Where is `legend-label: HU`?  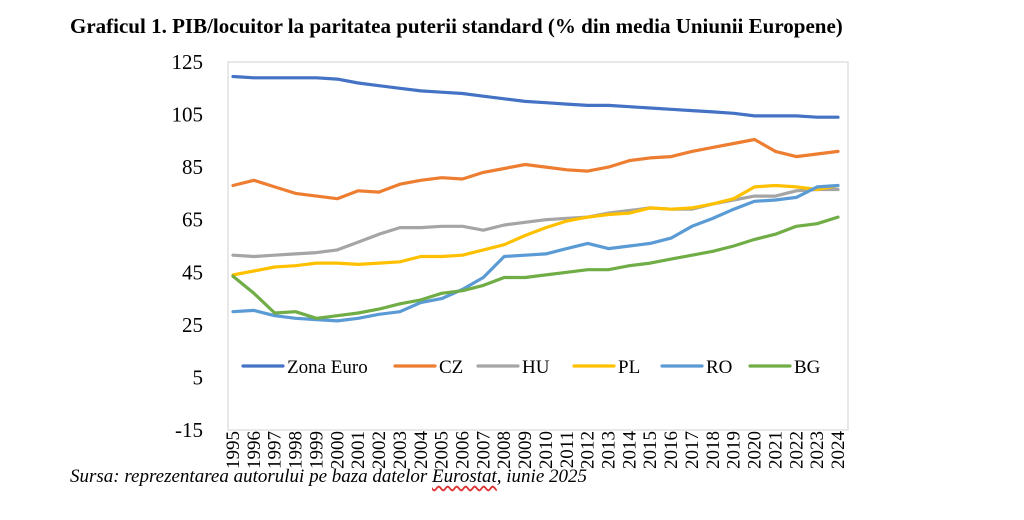 legend-label: HU is located at coordinates (536, 367).